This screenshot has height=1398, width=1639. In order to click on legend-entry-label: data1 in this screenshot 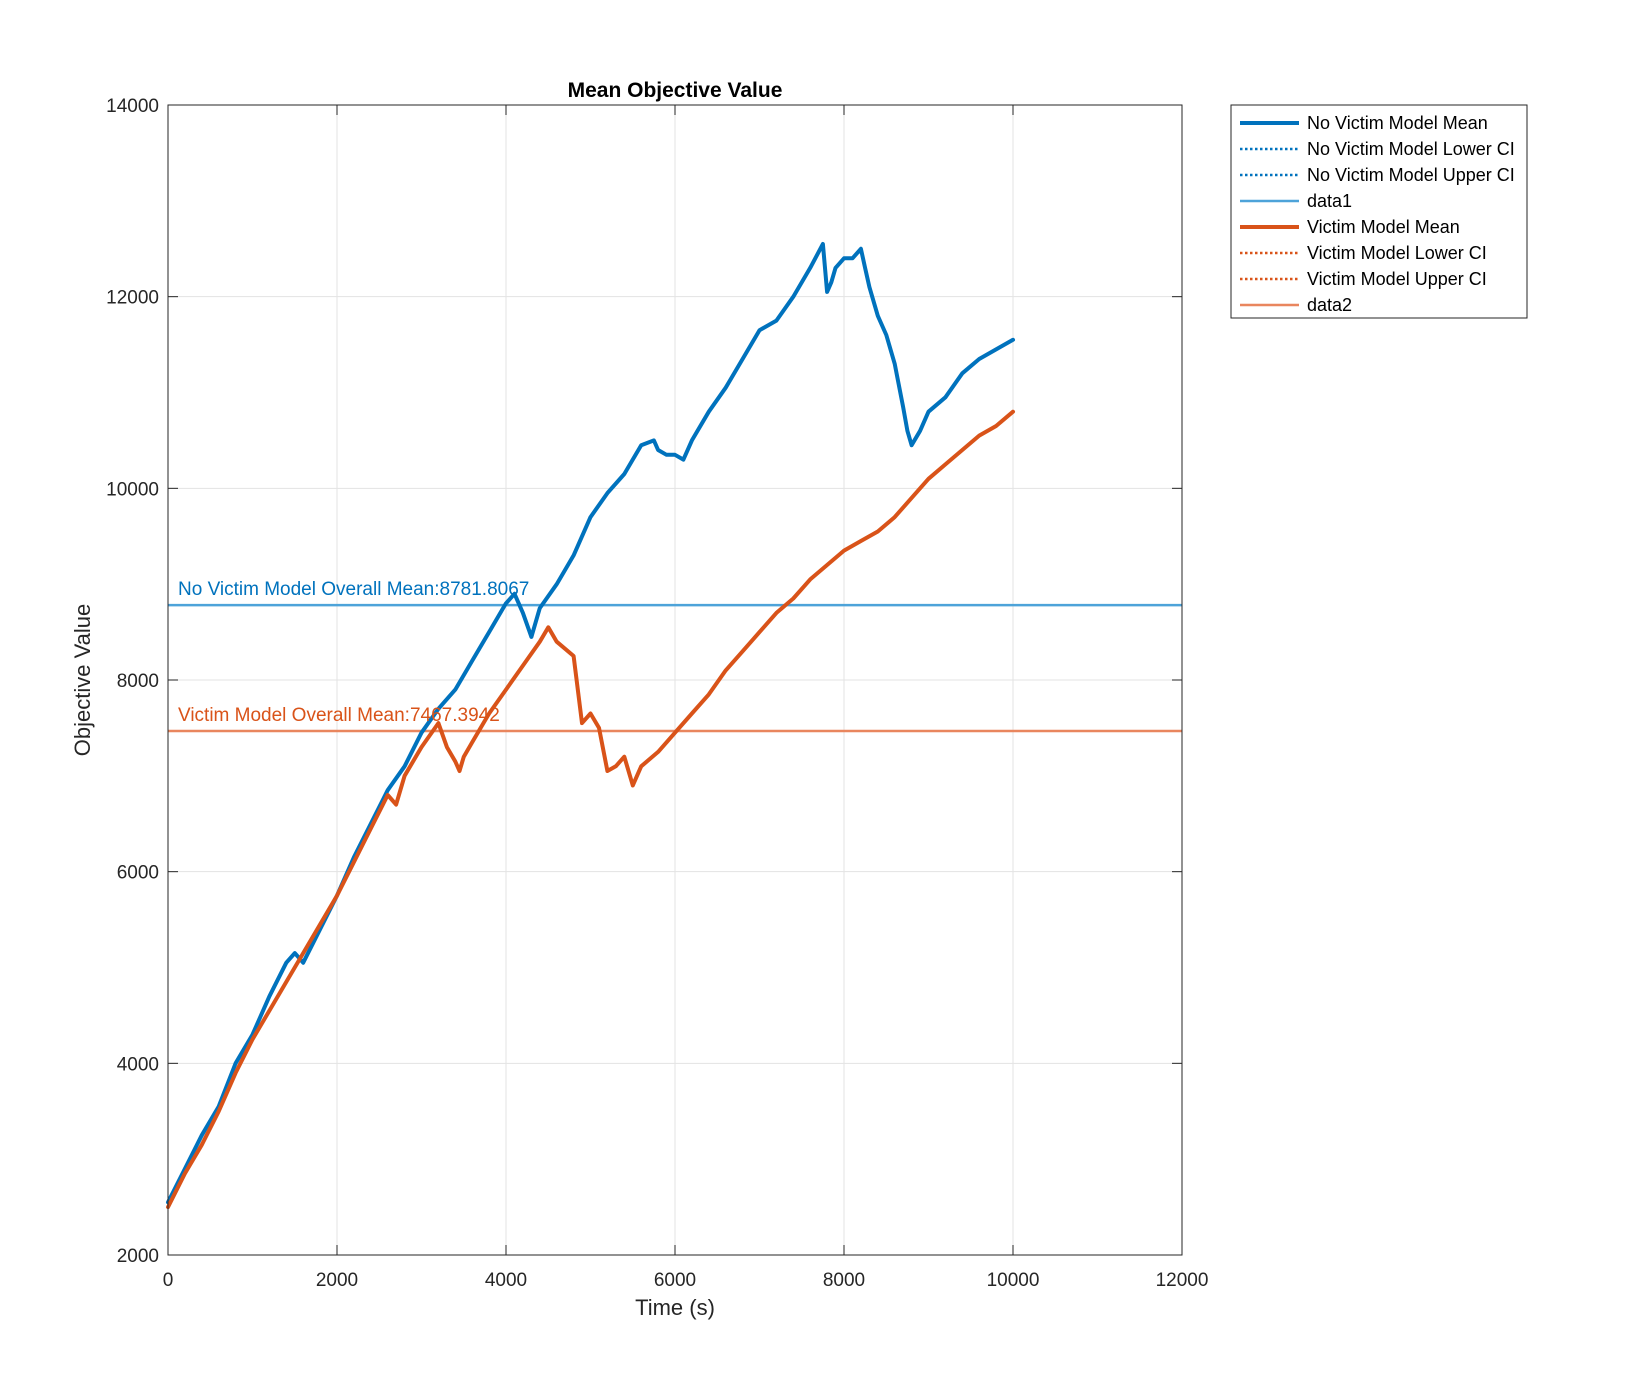, I will do `click(1329, 201)`.